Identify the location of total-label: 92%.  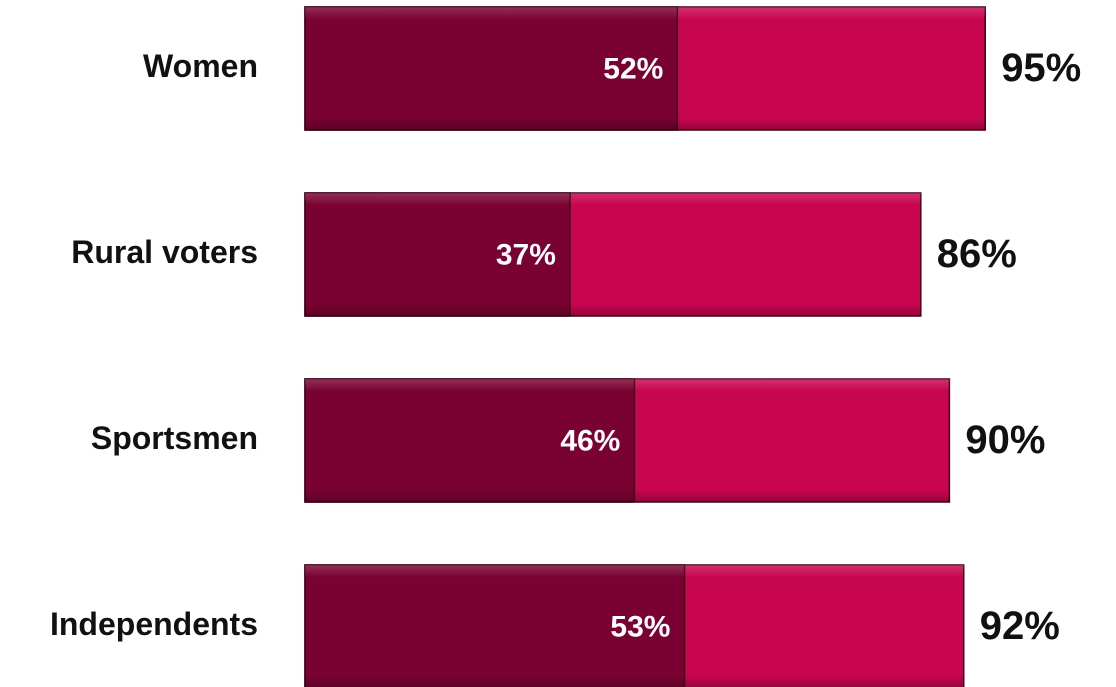
(1020, 626).